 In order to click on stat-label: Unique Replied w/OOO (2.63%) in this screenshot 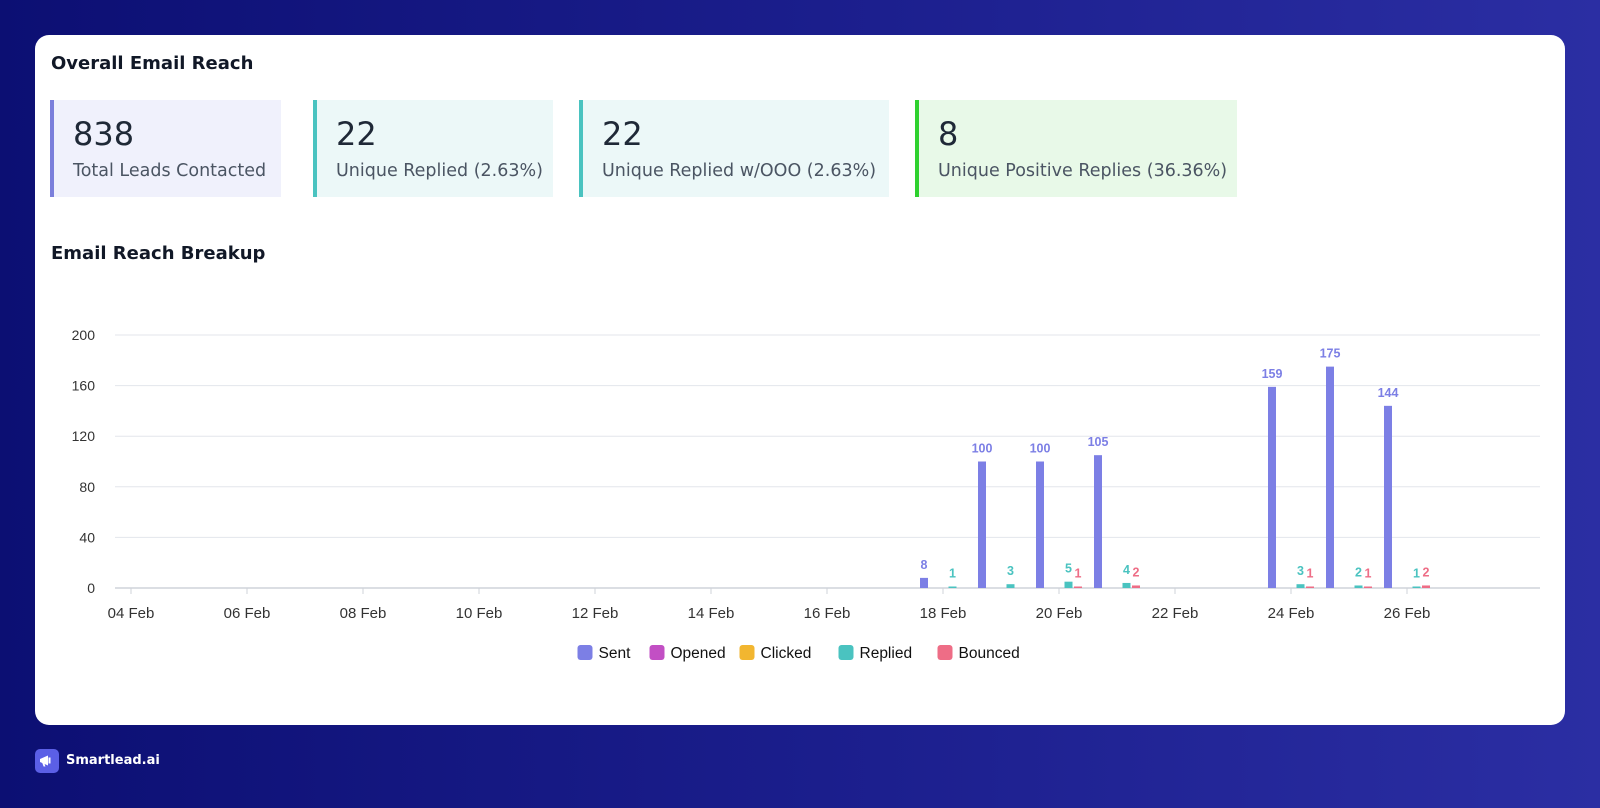, I will do `click(739, 171)`.